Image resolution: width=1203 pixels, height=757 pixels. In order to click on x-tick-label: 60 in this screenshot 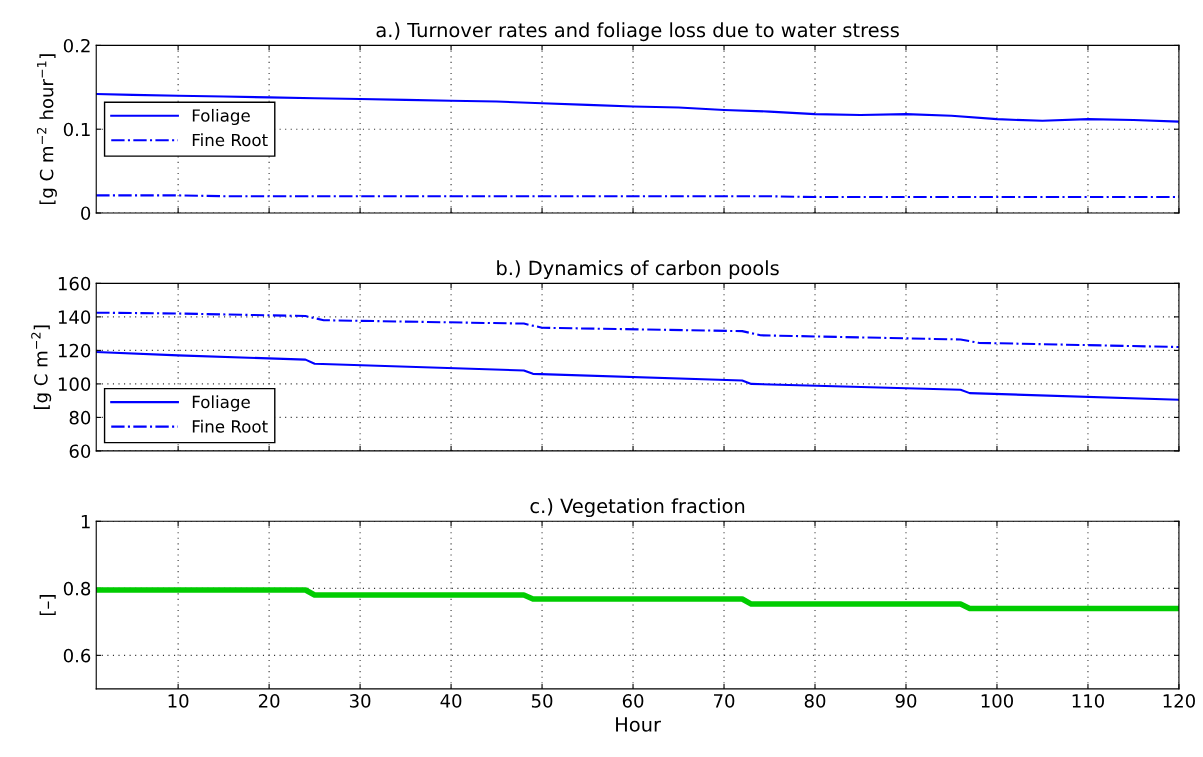, I will do `click(633, 701)`.